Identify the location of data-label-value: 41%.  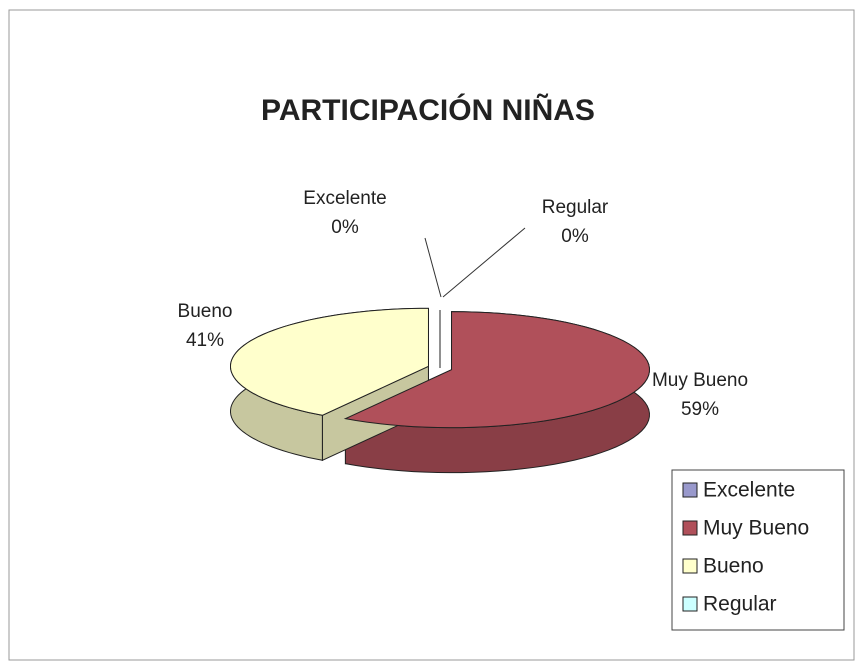
(205, 340).